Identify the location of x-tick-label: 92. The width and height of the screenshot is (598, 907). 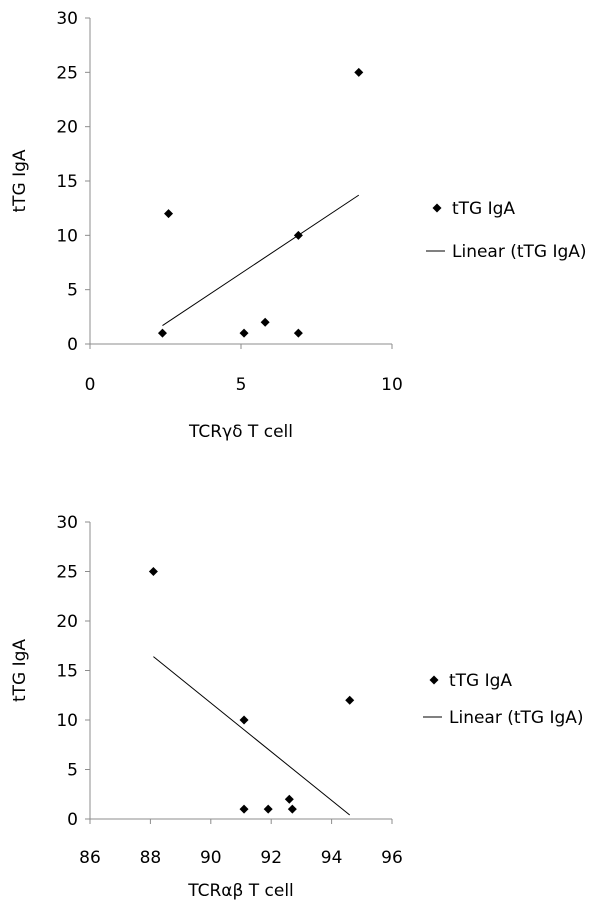
(271, 858).